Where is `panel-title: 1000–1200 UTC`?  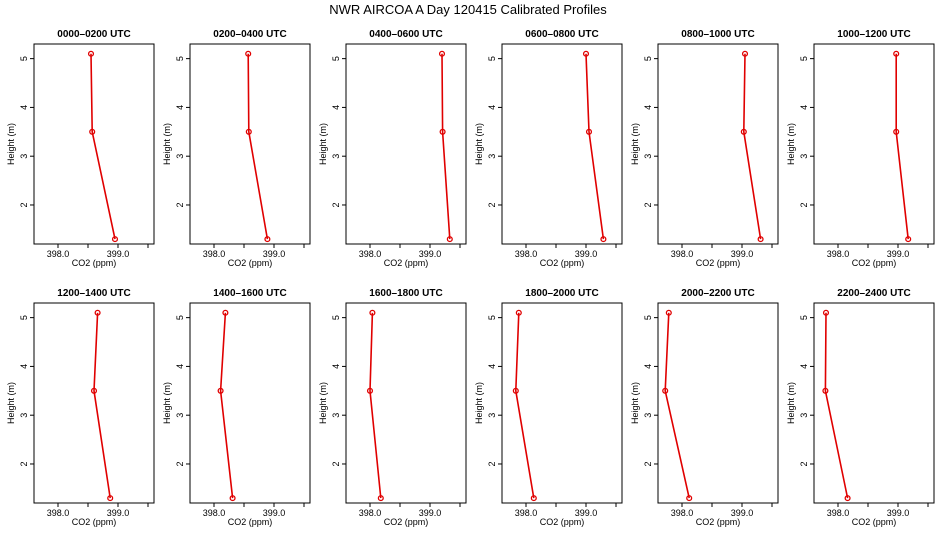 panel-title: 1000–1200 UTC is located at coordinates (873, 34).